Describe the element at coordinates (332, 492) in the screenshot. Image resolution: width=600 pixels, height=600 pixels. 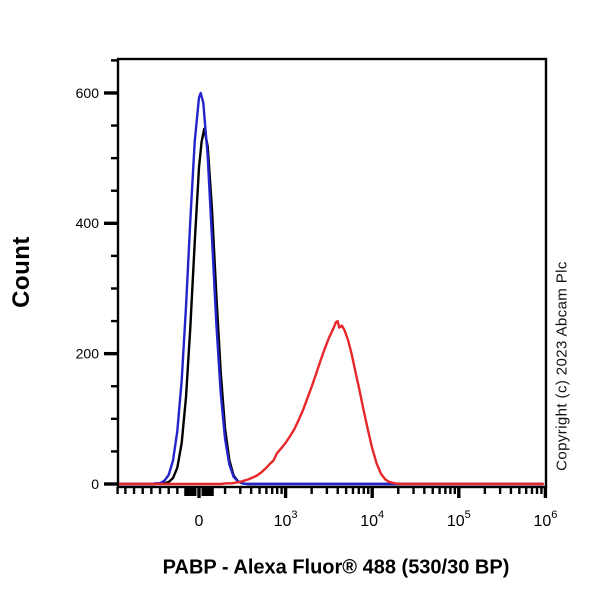
I see `x-axis` at that location.